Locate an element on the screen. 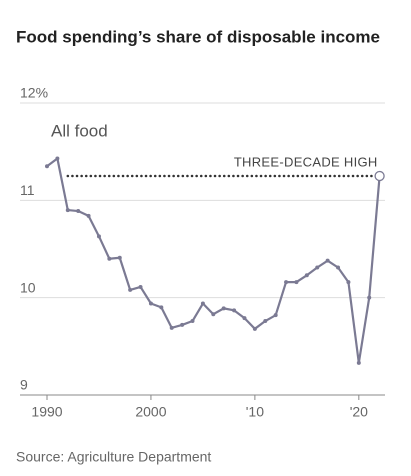 The height and width of the screenshot is (476, 411). y-tick-label: 11 is located at coordinates (27, 190).